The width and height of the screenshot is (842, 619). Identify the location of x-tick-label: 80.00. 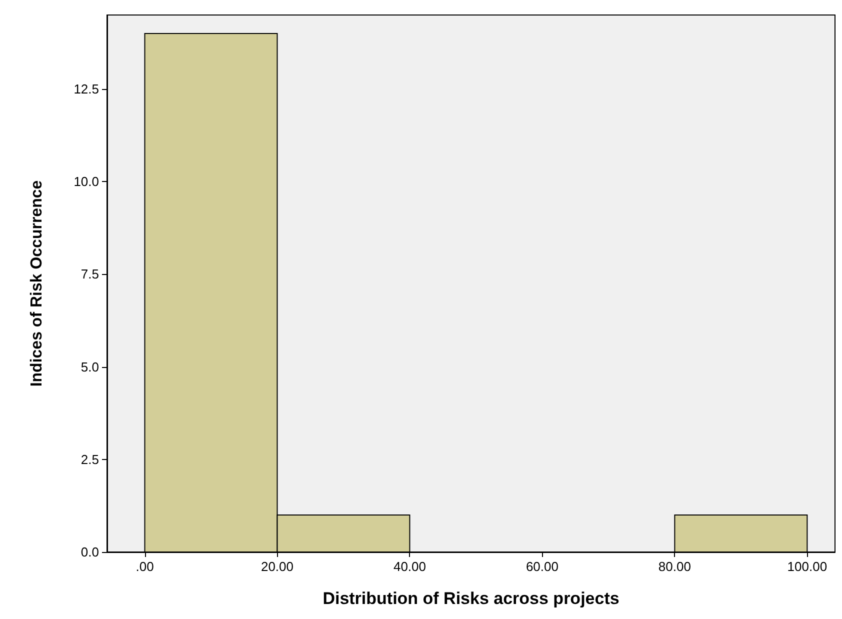
(674, 566).